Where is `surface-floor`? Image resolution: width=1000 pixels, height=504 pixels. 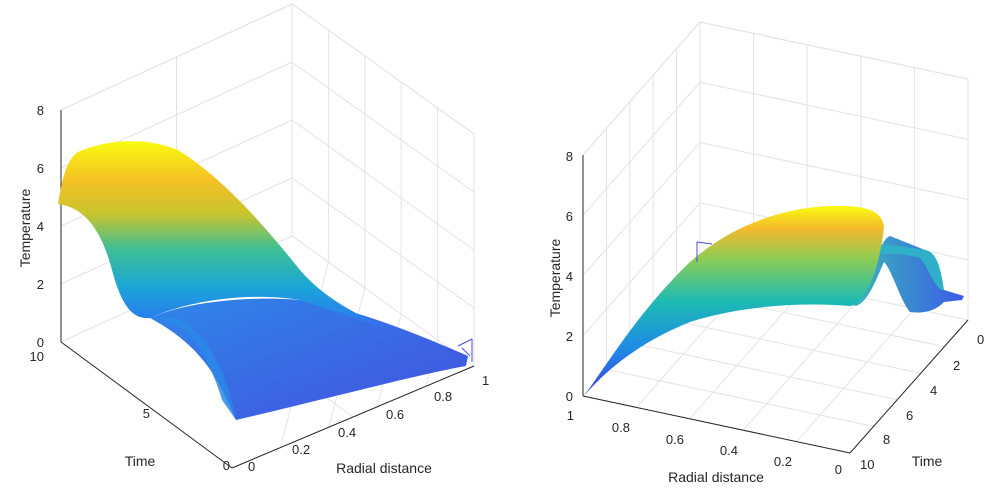
surface-floor is located at coordinates (309, 359).